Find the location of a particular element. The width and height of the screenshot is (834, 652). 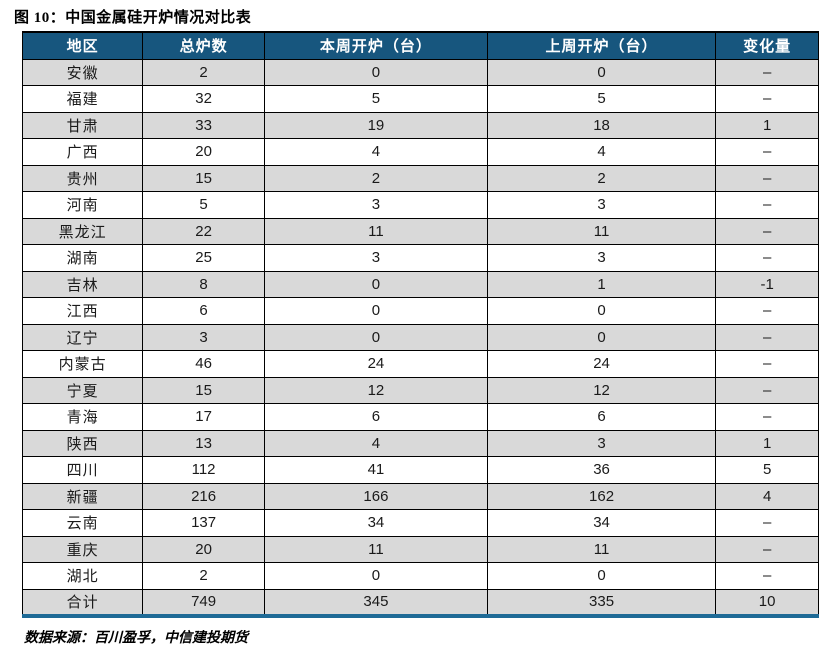

table-row: 陕西 13 4 3 1 is located at coordinates (420, 443).